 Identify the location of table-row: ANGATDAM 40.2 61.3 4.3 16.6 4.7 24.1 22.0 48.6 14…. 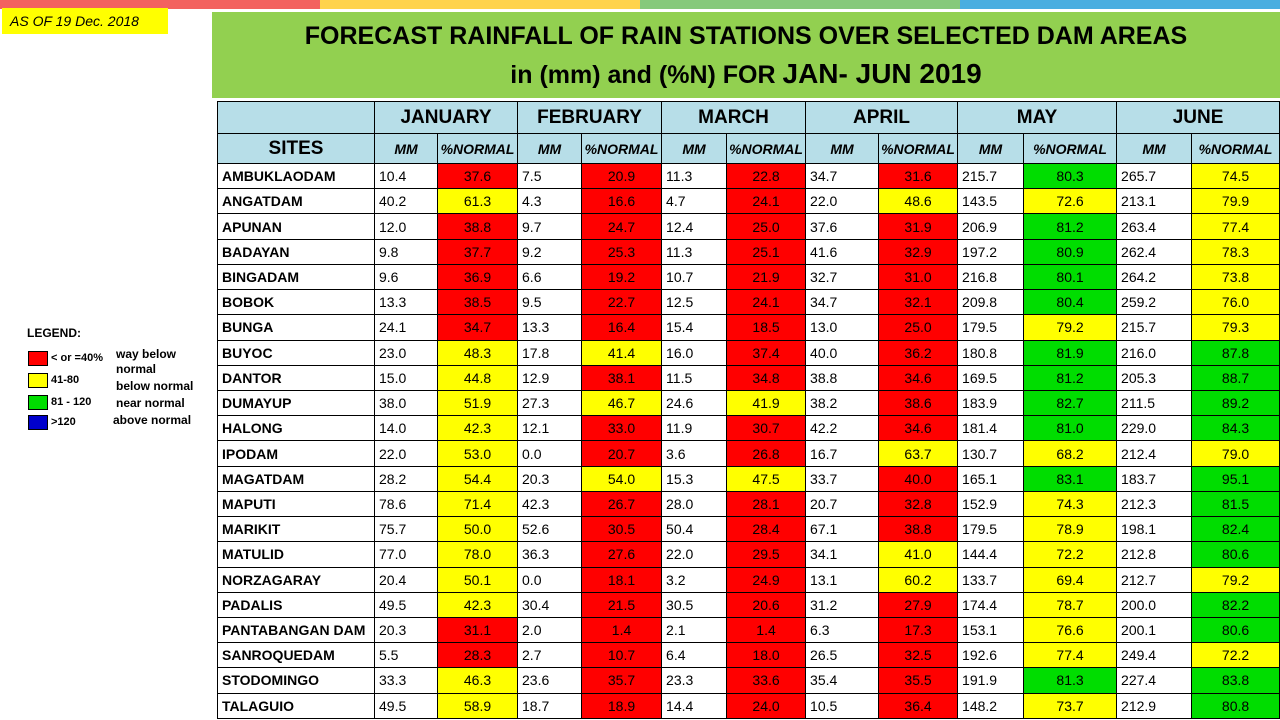
(748, 201).